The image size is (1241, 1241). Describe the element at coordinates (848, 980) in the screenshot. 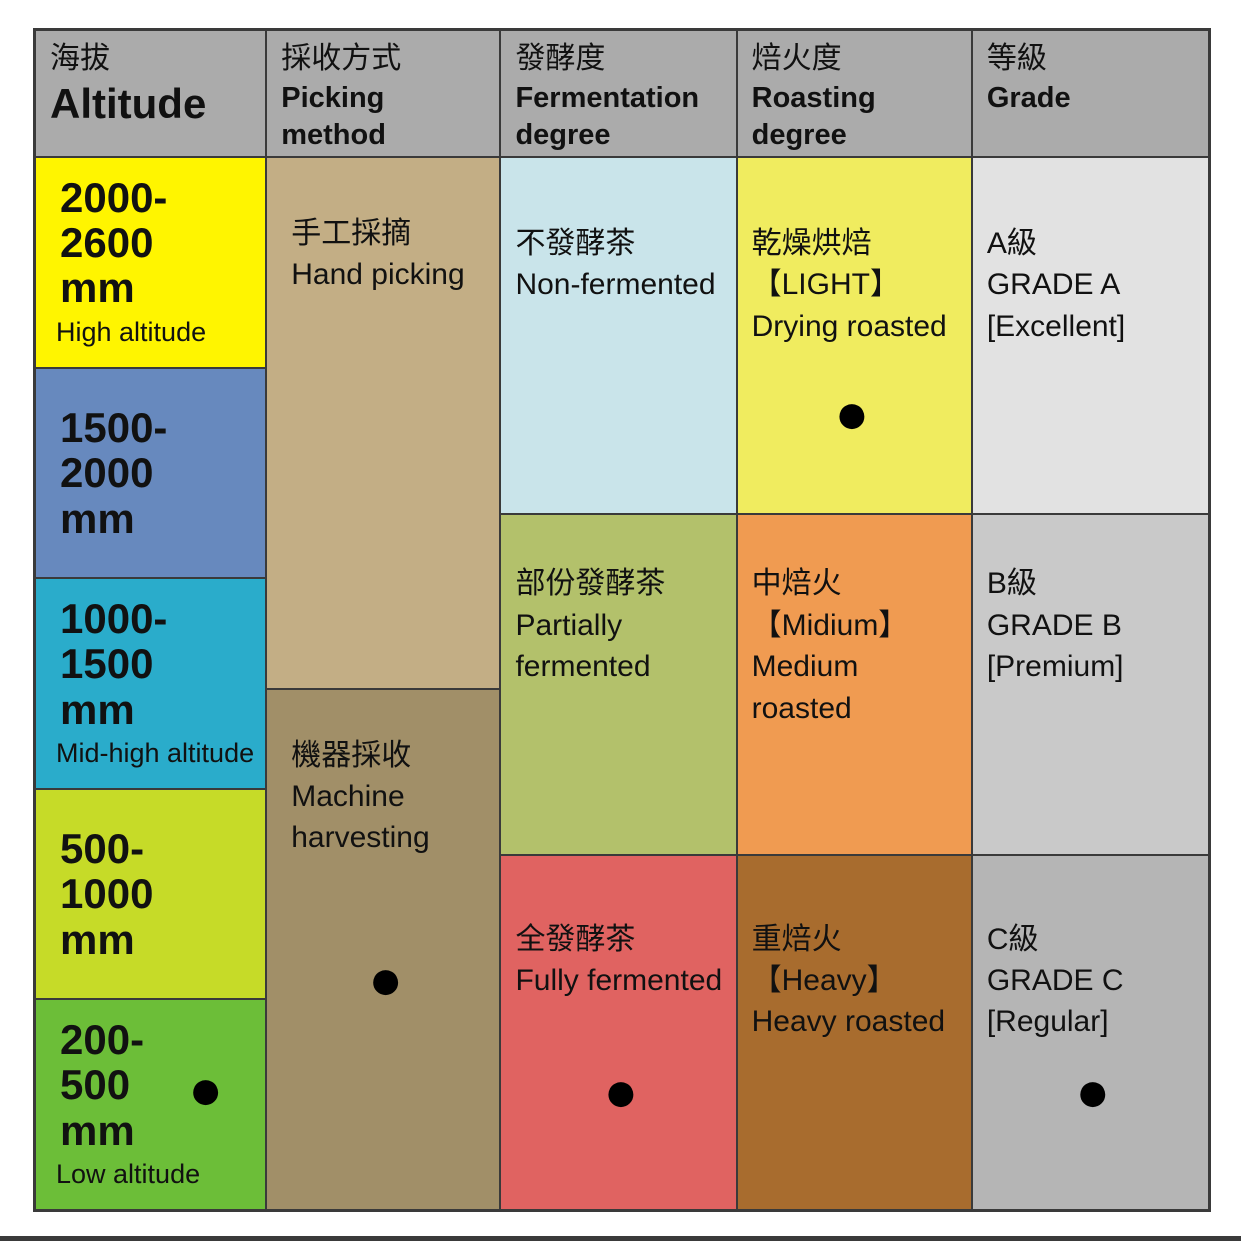

I see `cell-label: 重焙火 【Heavy】 Heavy roasted` at that location.